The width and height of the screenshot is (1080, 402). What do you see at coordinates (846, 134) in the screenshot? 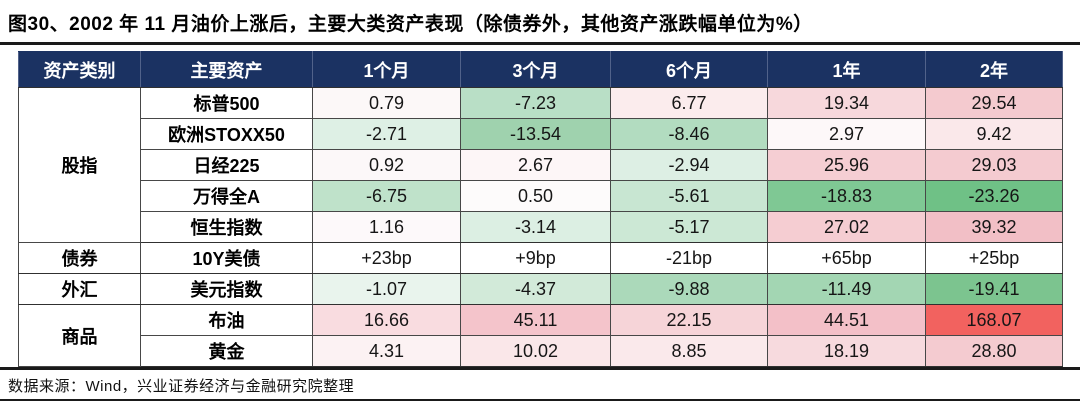
I see `value-cell: 2.97` at bounding box center [846, 134].